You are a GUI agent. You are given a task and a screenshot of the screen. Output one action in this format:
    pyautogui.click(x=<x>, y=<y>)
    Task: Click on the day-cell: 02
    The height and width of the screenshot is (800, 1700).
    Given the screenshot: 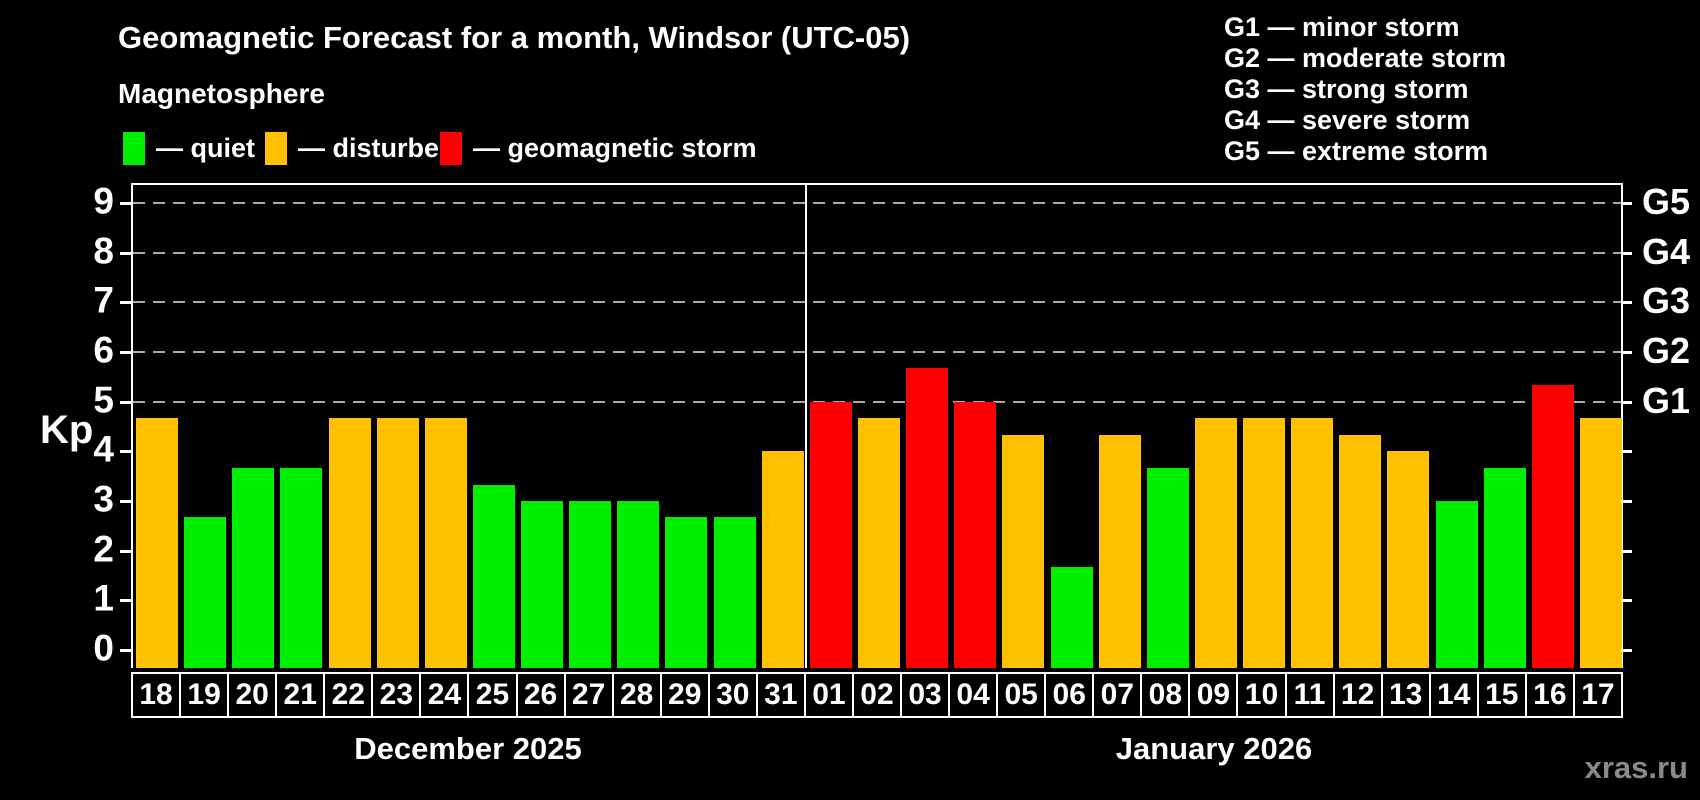 What is the action you would take?
    pyautogui.click(x=878, y=695)
    